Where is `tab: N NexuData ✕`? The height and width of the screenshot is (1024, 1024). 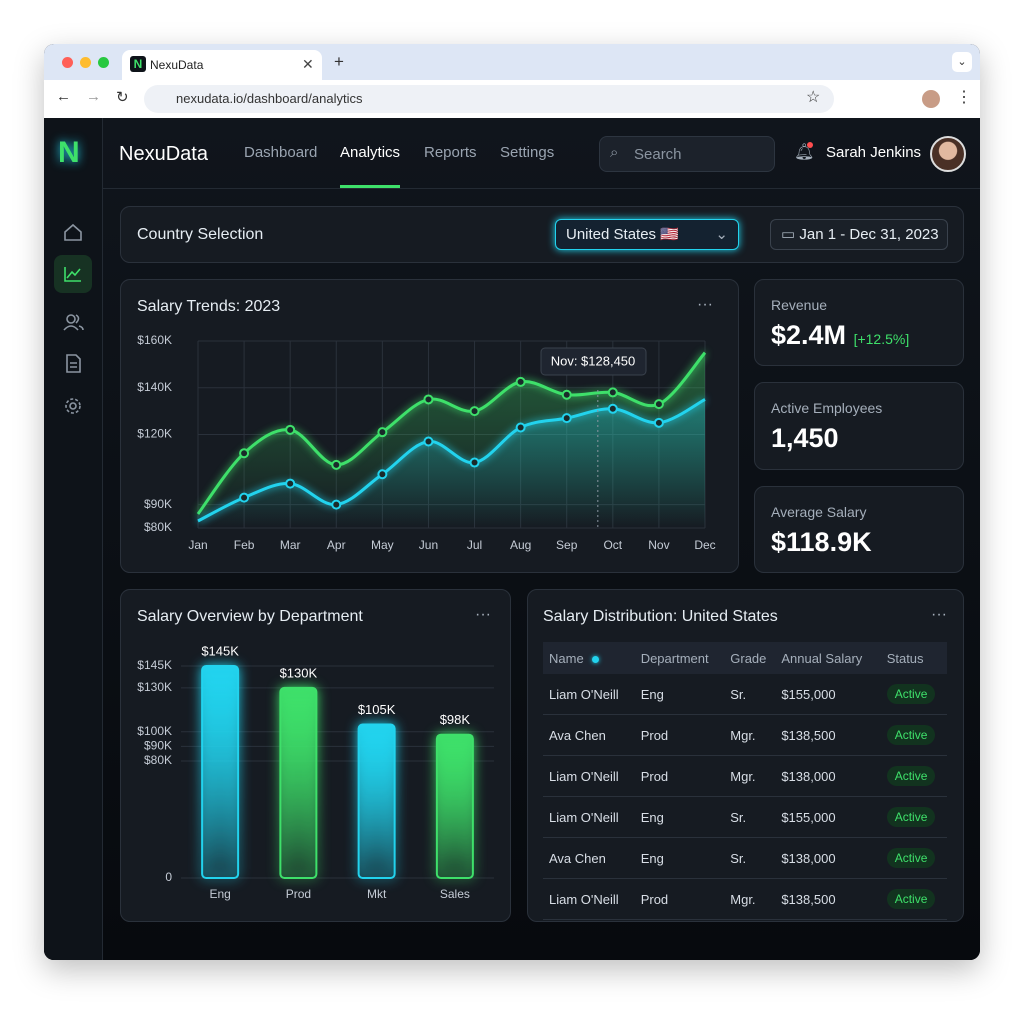 tab: N NexuData ✕ is located at coordinates (222, 65).